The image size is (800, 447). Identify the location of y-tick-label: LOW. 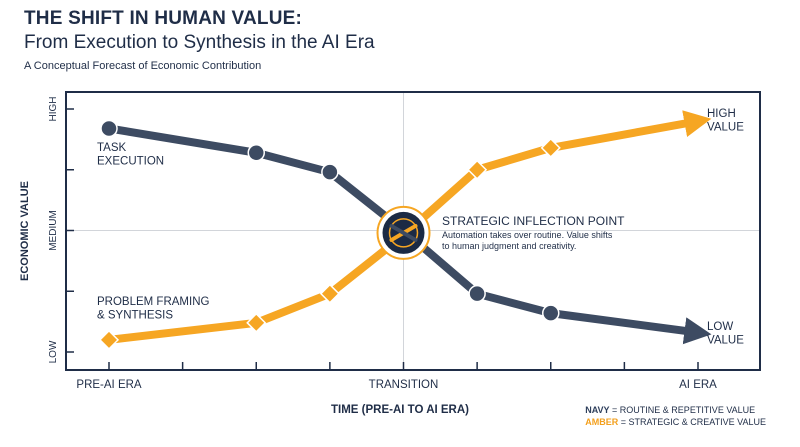
(53, 351).